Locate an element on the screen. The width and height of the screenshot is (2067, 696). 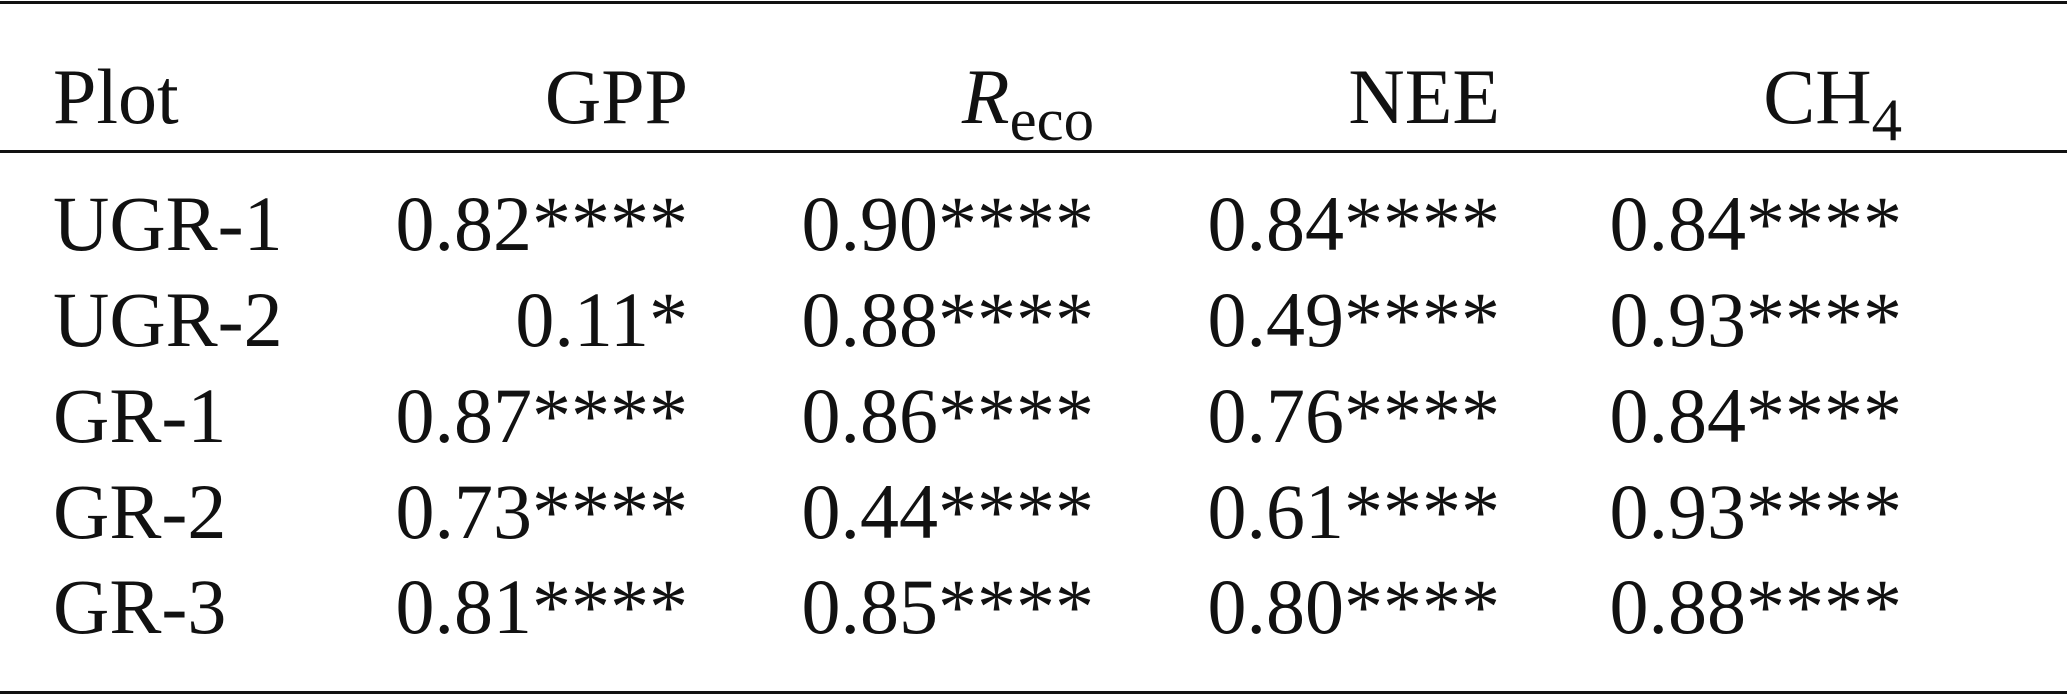
header-cell: Plot is located at coordinates (116, 97).